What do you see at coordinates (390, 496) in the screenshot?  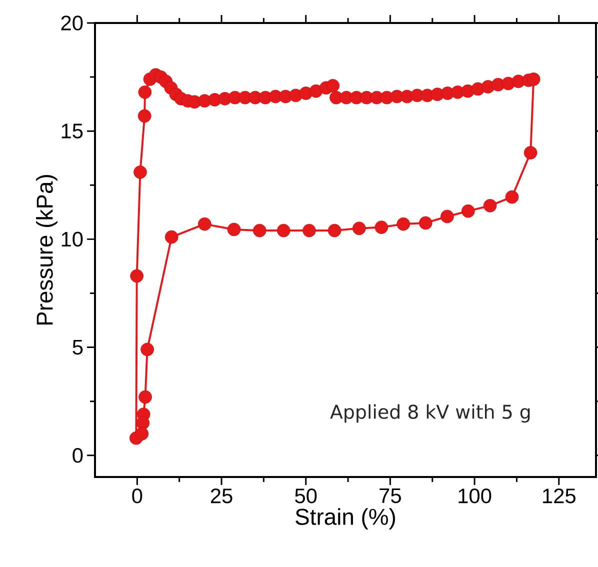 I see `x-tick-label: 75` at bounding box center [390, 496].